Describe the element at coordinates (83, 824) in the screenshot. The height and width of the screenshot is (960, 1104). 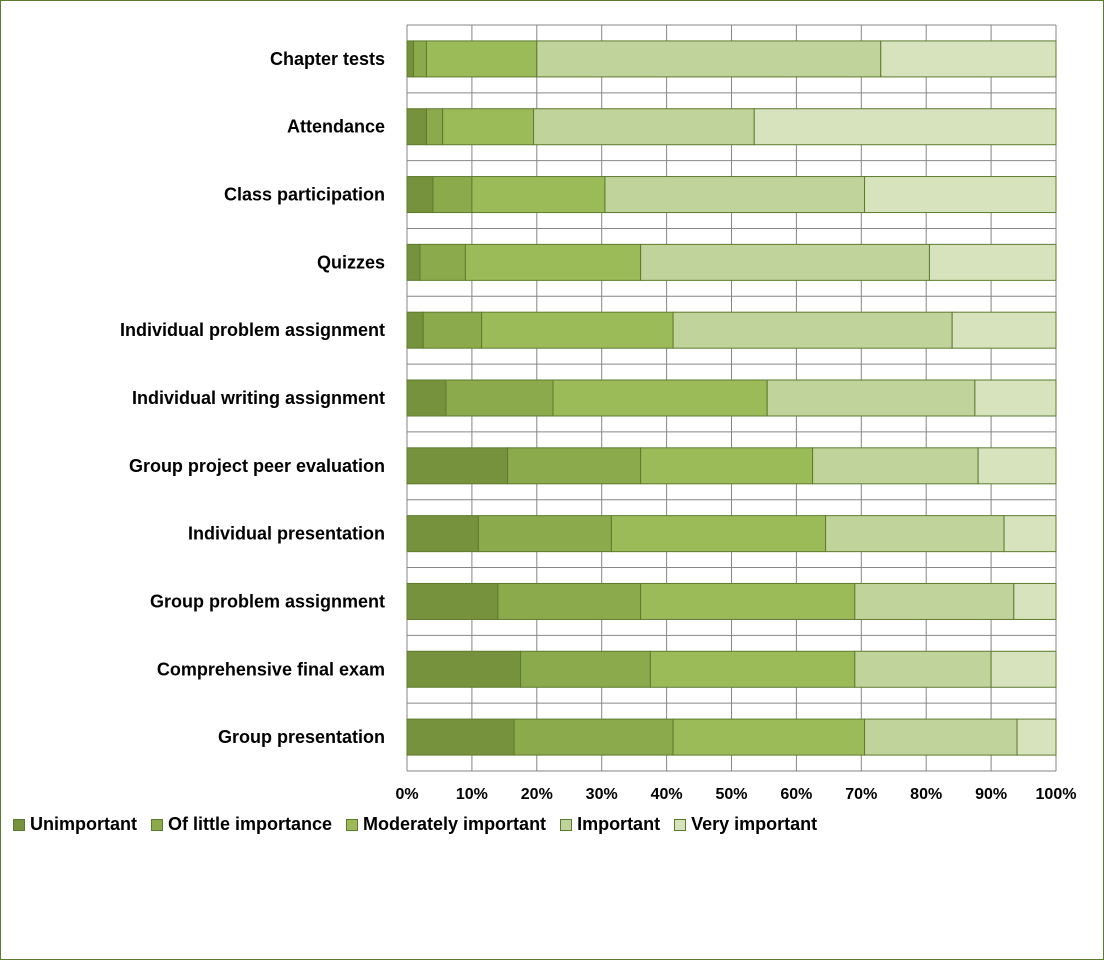
I see `legend-label: Unimportant` at that location.